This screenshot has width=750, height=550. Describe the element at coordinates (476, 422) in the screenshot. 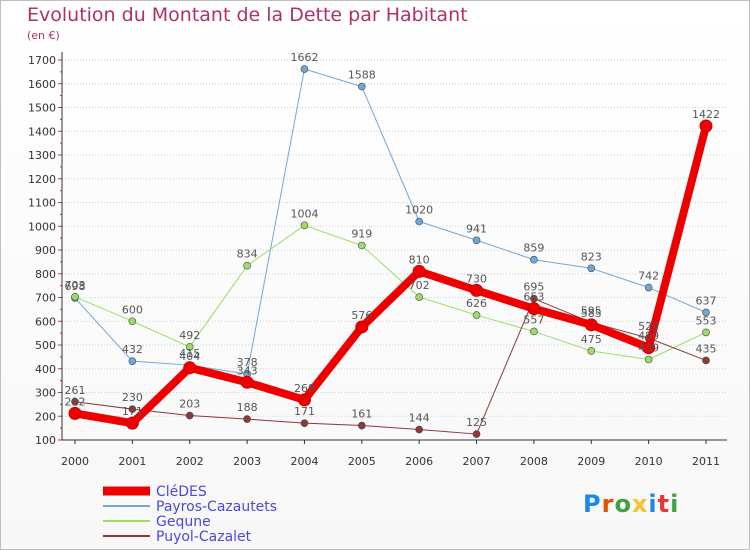

I see `data-label: 125` at that location.